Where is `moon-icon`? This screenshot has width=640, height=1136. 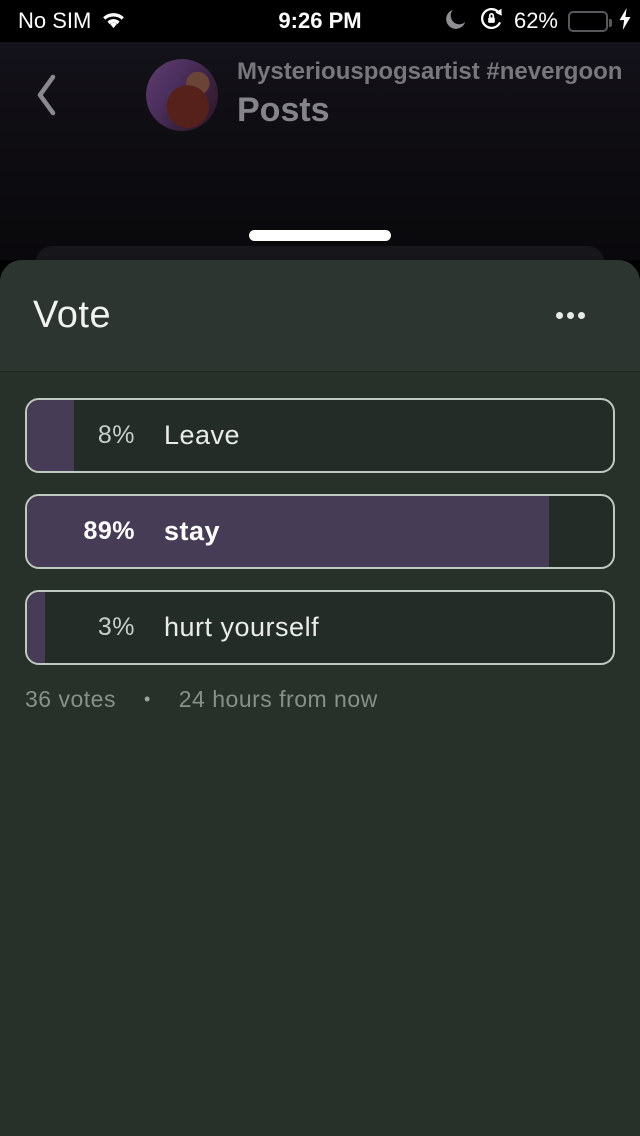 moon-icon is located at coordinates (456, 21).